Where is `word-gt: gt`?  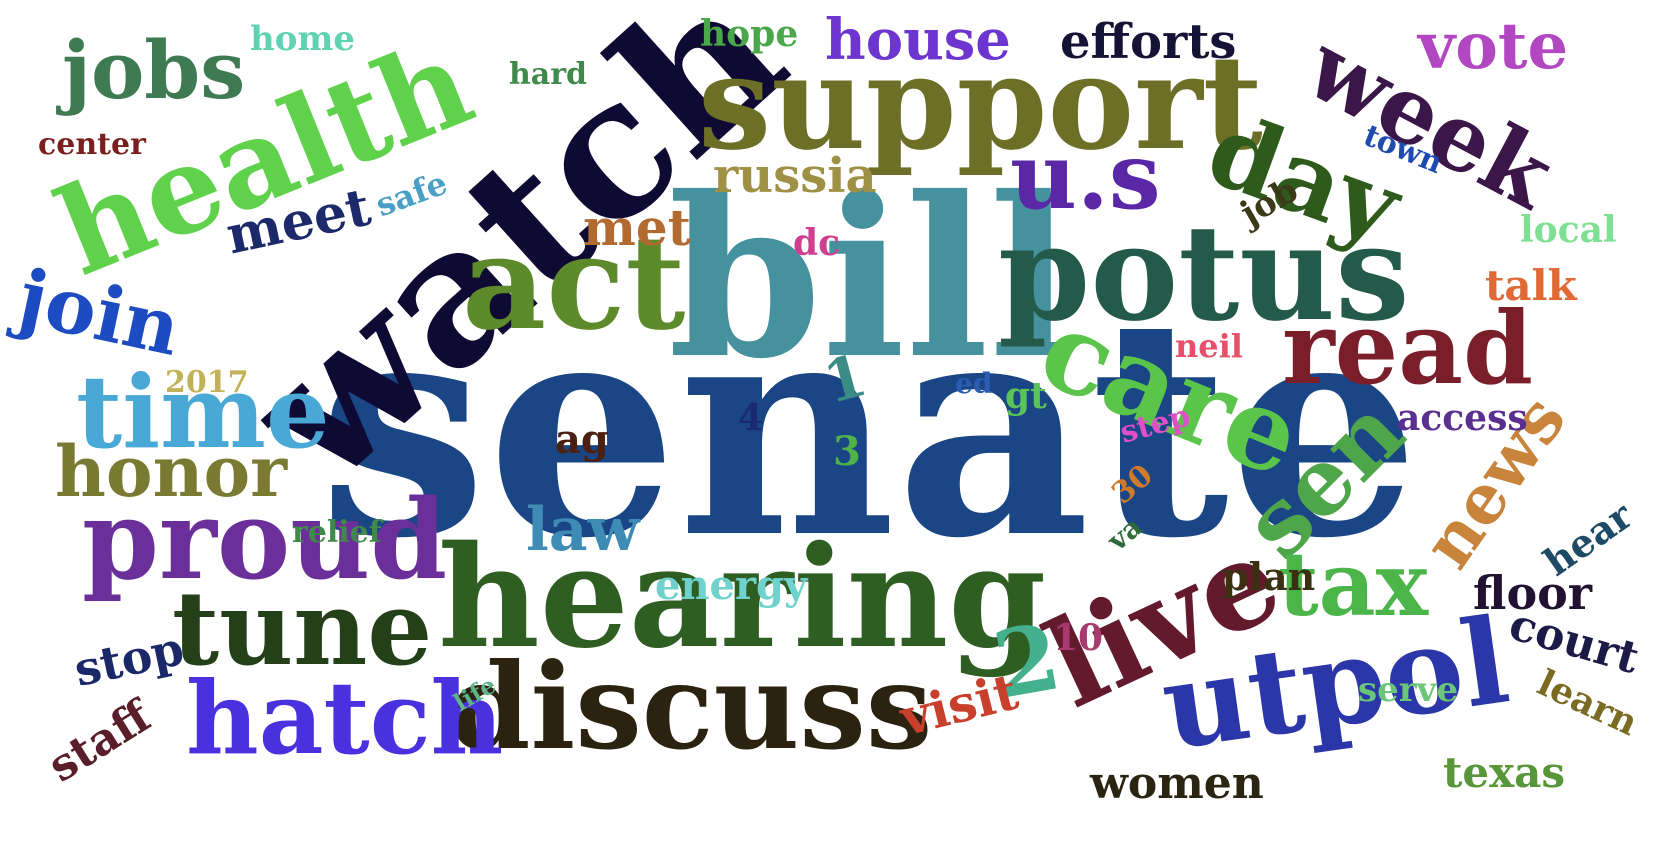
word-gt: gt is located at coordinates (1026, 396).